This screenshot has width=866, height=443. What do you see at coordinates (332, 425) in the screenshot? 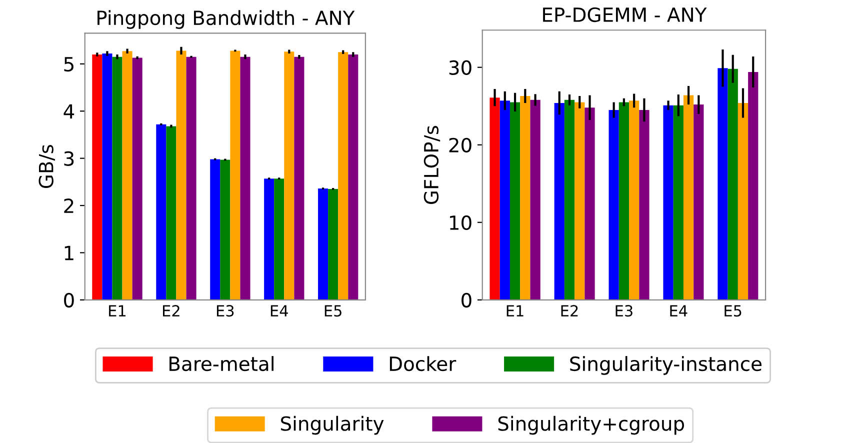
I see `legend-label: Singularity` at bounding box center [332, 425].